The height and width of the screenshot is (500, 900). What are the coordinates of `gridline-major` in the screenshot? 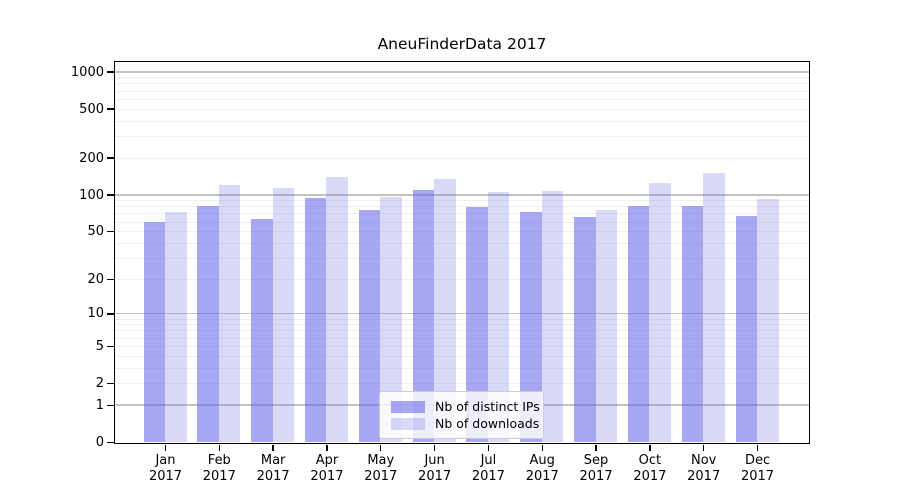 It's located at (462, 195).